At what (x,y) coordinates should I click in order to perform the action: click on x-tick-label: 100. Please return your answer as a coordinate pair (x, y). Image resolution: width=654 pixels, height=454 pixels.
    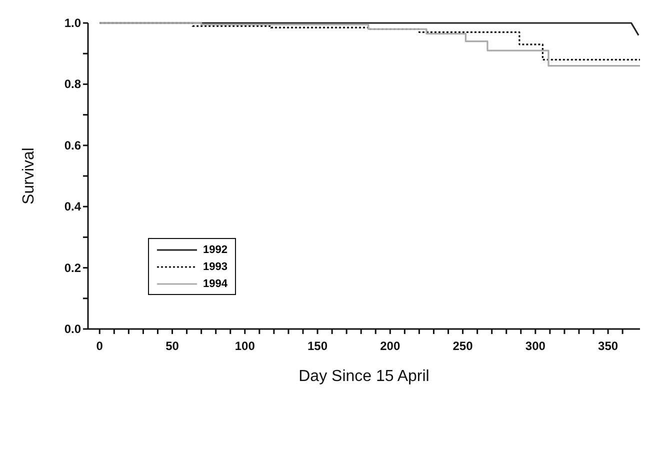
    Looking at the image, I should click on (245, 346).